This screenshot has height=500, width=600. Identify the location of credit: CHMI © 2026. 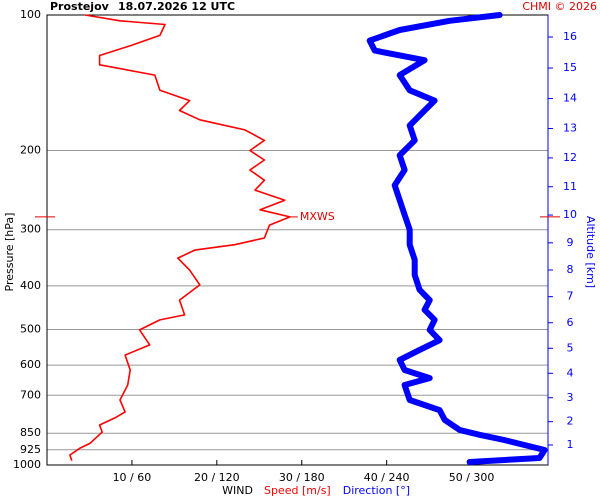
(559, 6).